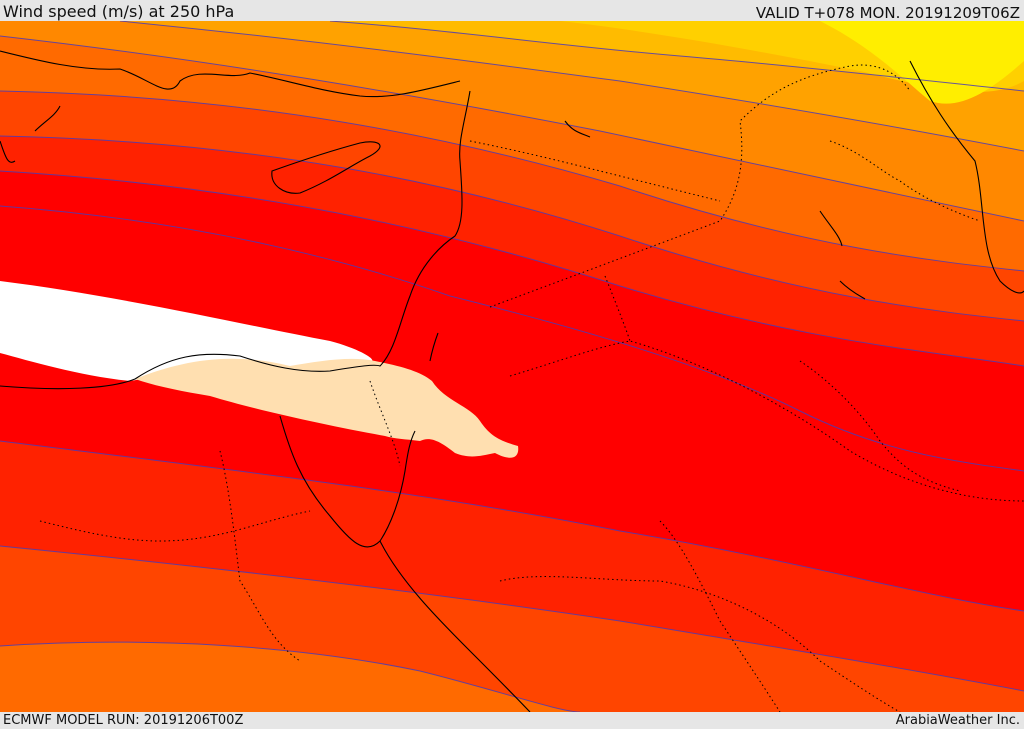 The width and height of the screenshot is (1024, 729). Describe the element at coordinates (887, 13) in the screenshot. I see `valid-time-label: VALID T+078 MON. 20191209T06Z` at that location.